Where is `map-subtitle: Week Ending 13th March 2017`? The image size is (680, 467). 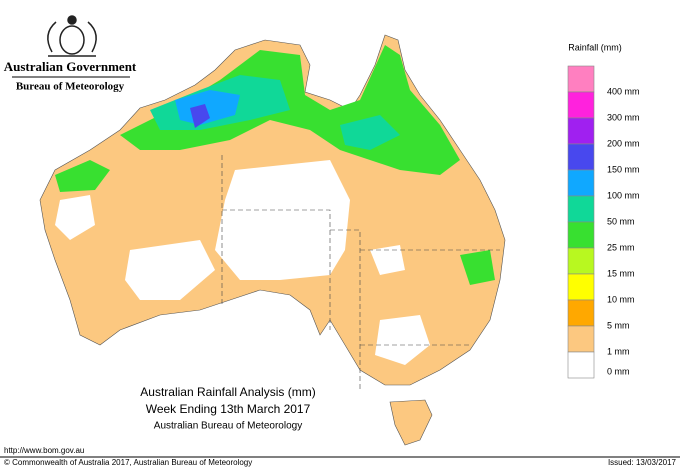
map-subtitle: Week Ending 13th March 2017 is located at coordinates (228, 409).